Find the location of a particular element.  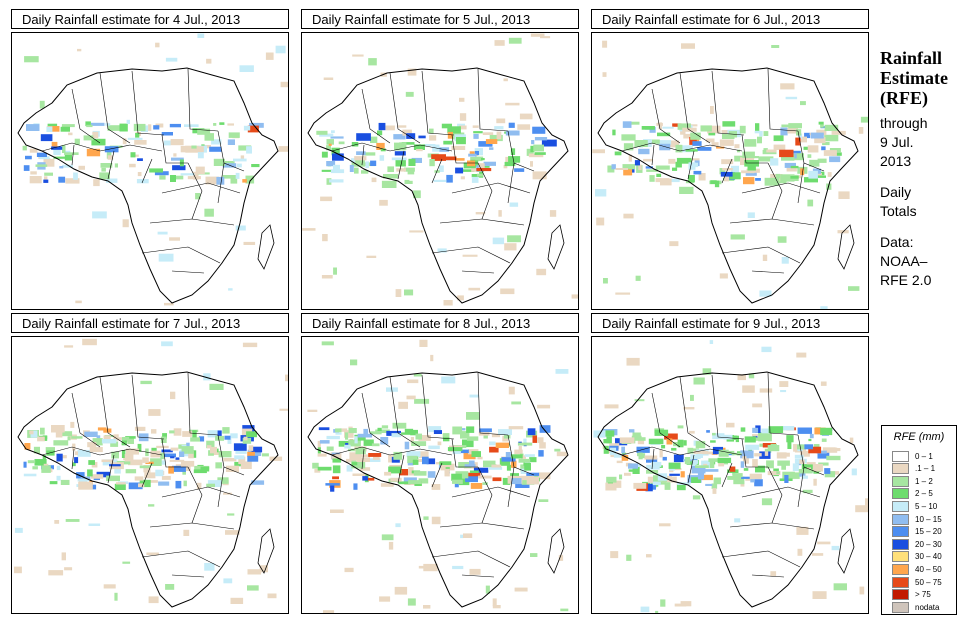

legend-label: 30 – 40 is located at coordinates (928, 557).